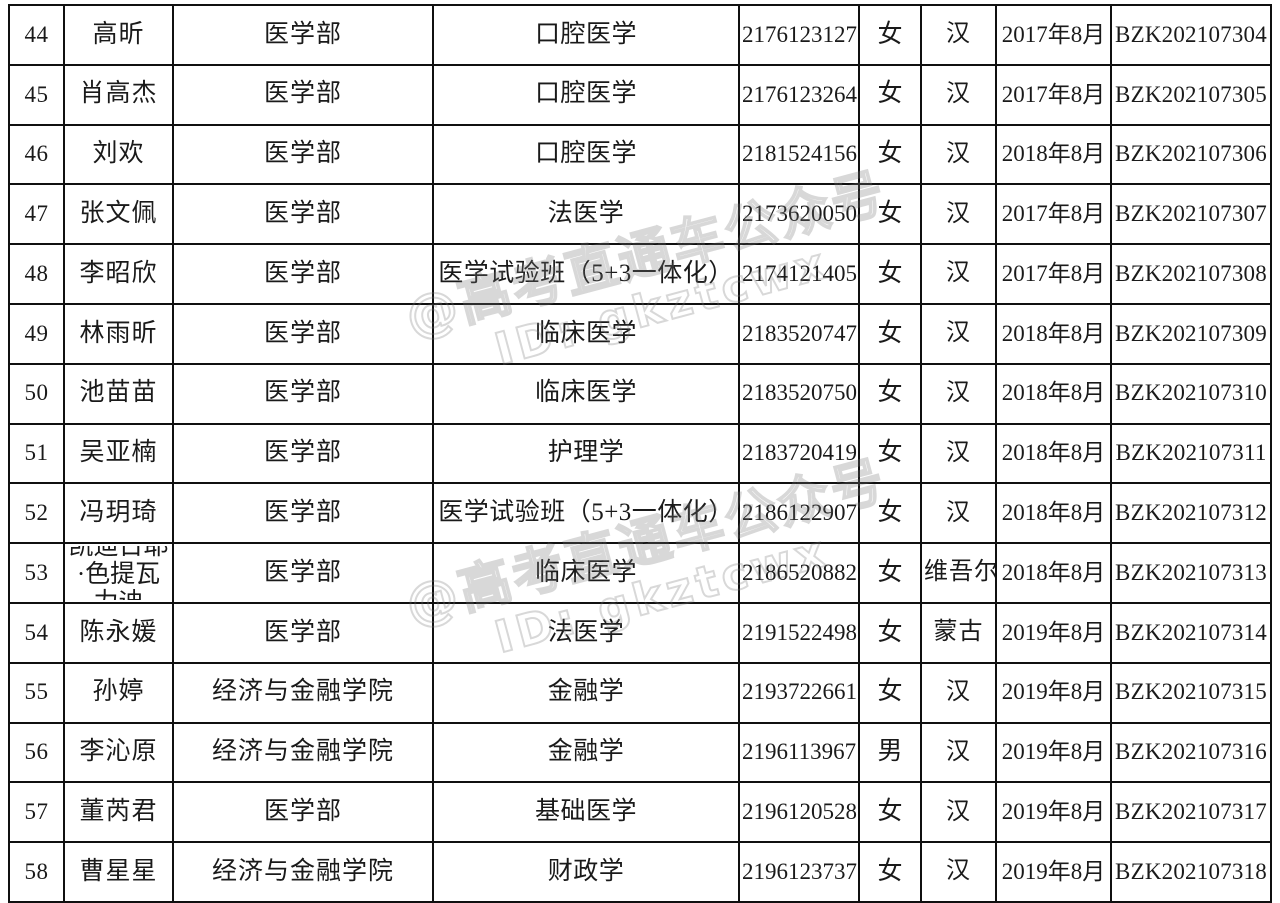 The width and height of the screenshot is (1280, 903). What do you see at coordinates (799, 154) in the screenshot?
I see `cell-sid: 2181524156` at bounding box center [799, 154].